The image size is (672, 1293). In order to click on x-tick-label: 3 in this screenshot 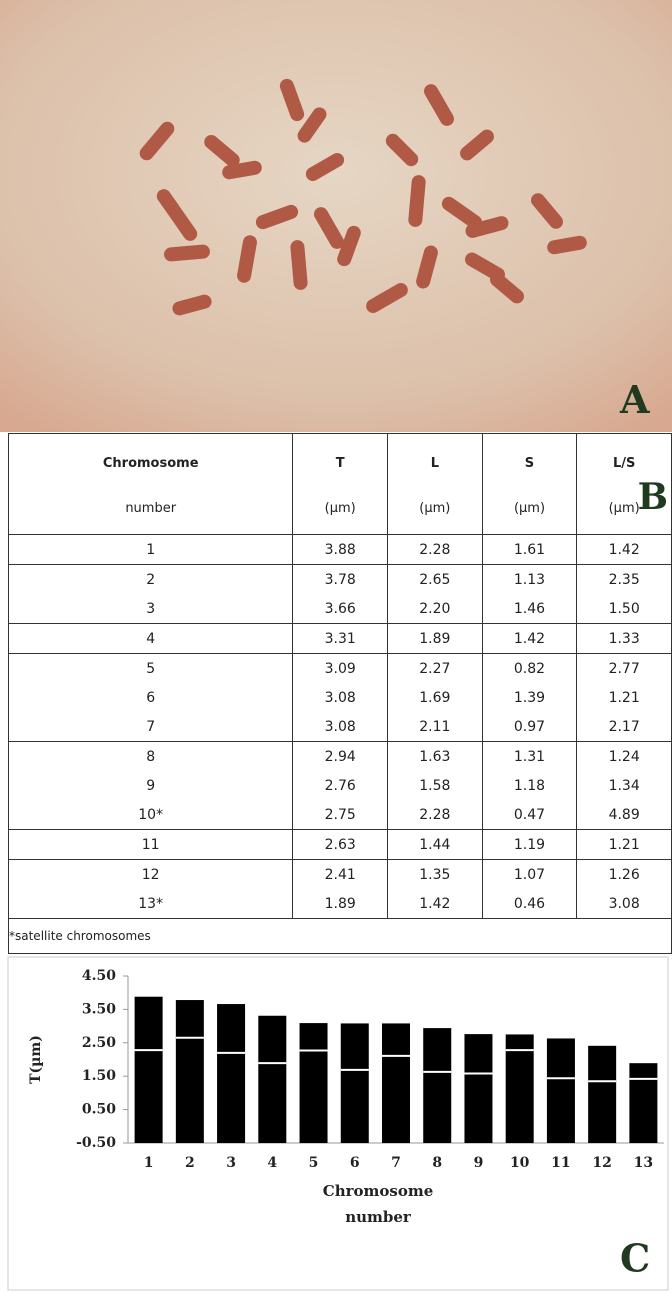, I will do `click(231, 1163)`.